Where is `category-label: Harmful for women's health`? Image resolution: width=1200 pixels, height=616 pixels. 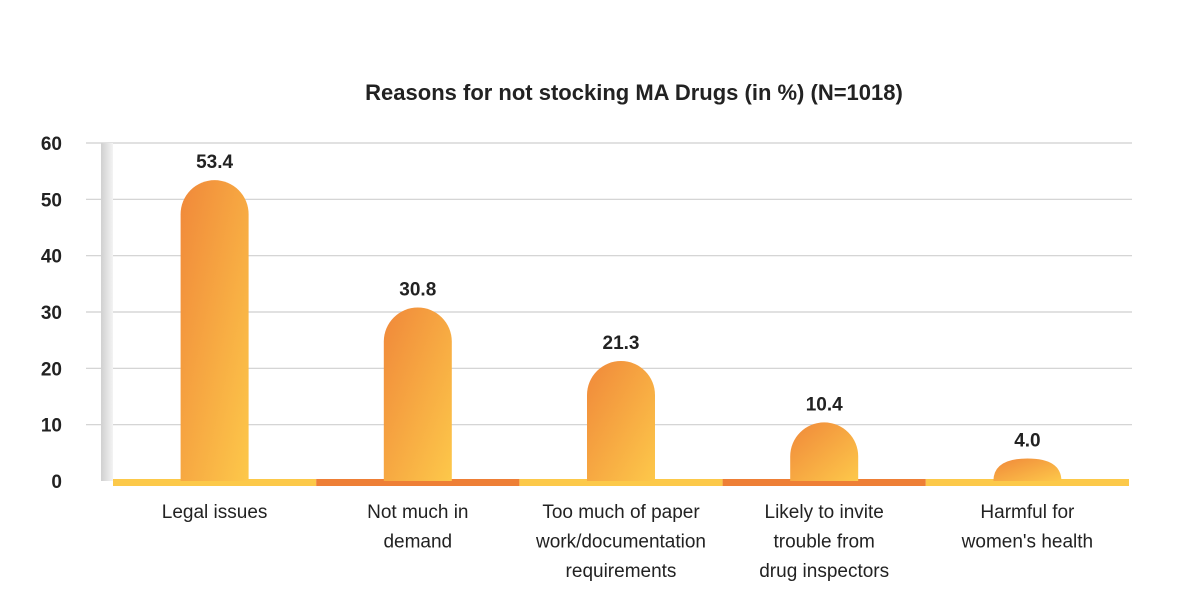
category-label: Harmful for women's health is located at coordinates (1027, 527).